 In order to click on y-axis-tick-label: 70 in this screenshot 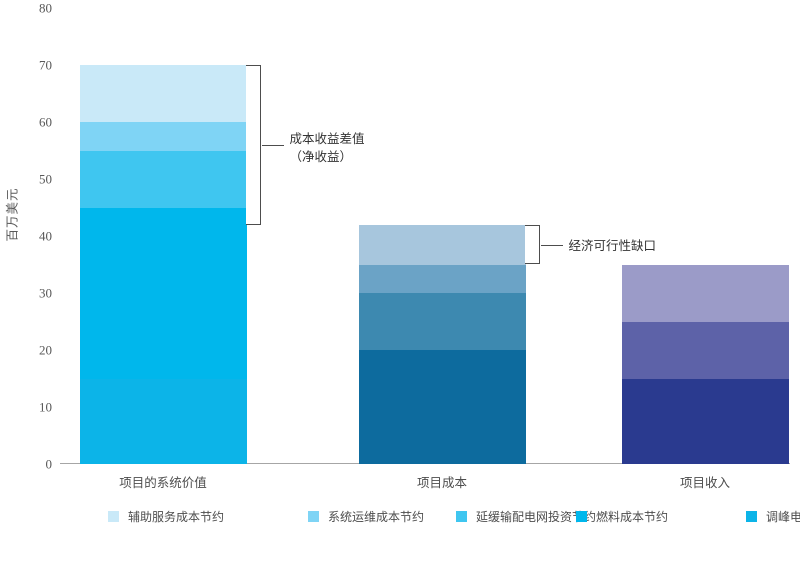, I will do `click(45, 65)`.